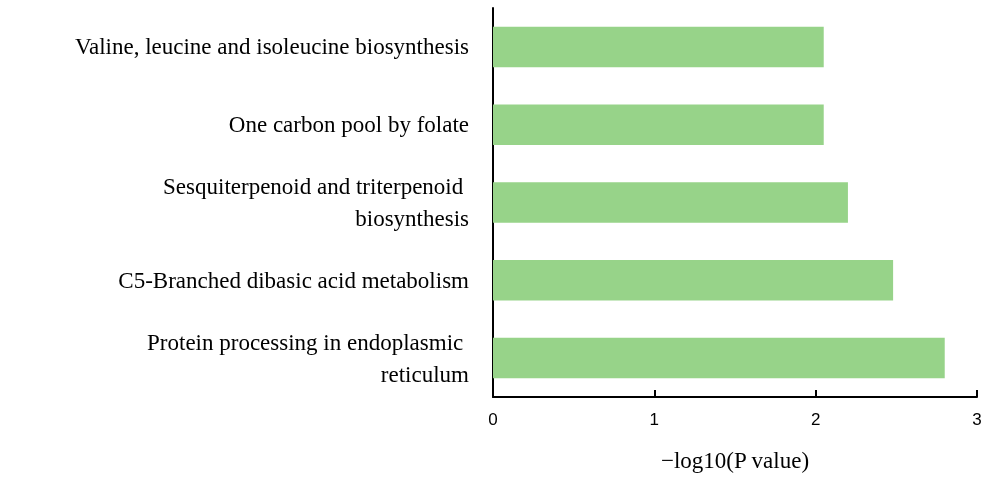  Describe the element at coordinates (493, 419) in the screenshot. I see `x-tick-label: 0` at that location.